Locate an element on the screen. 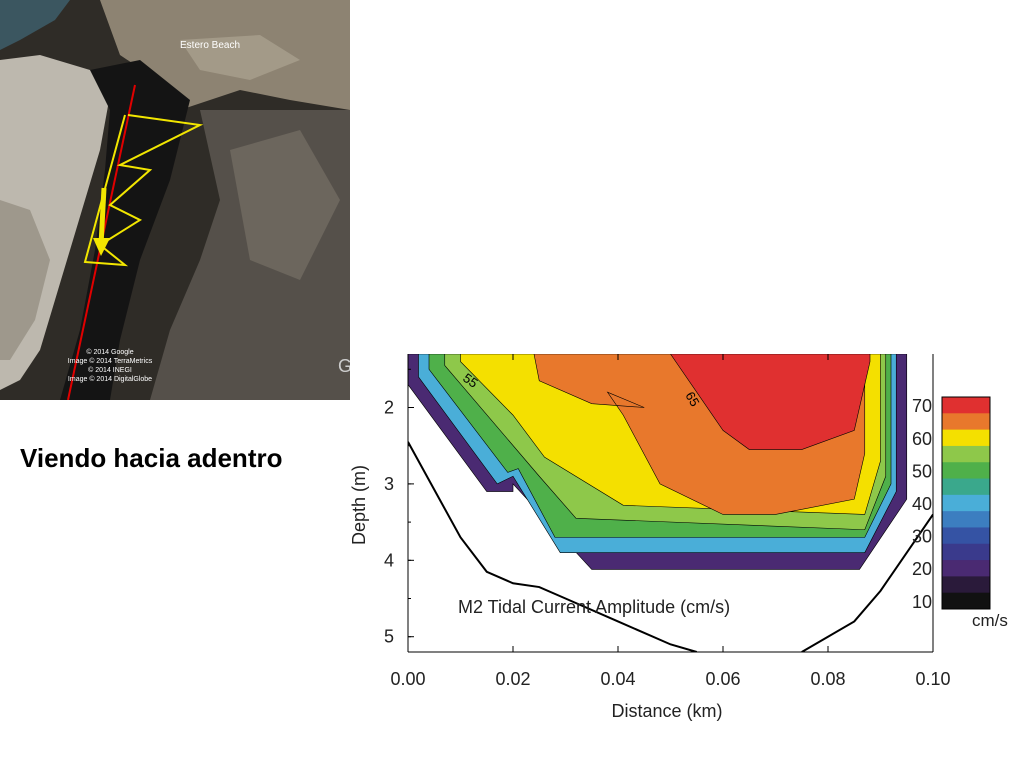  colorbar-frame is located at coordinates (966, 503).